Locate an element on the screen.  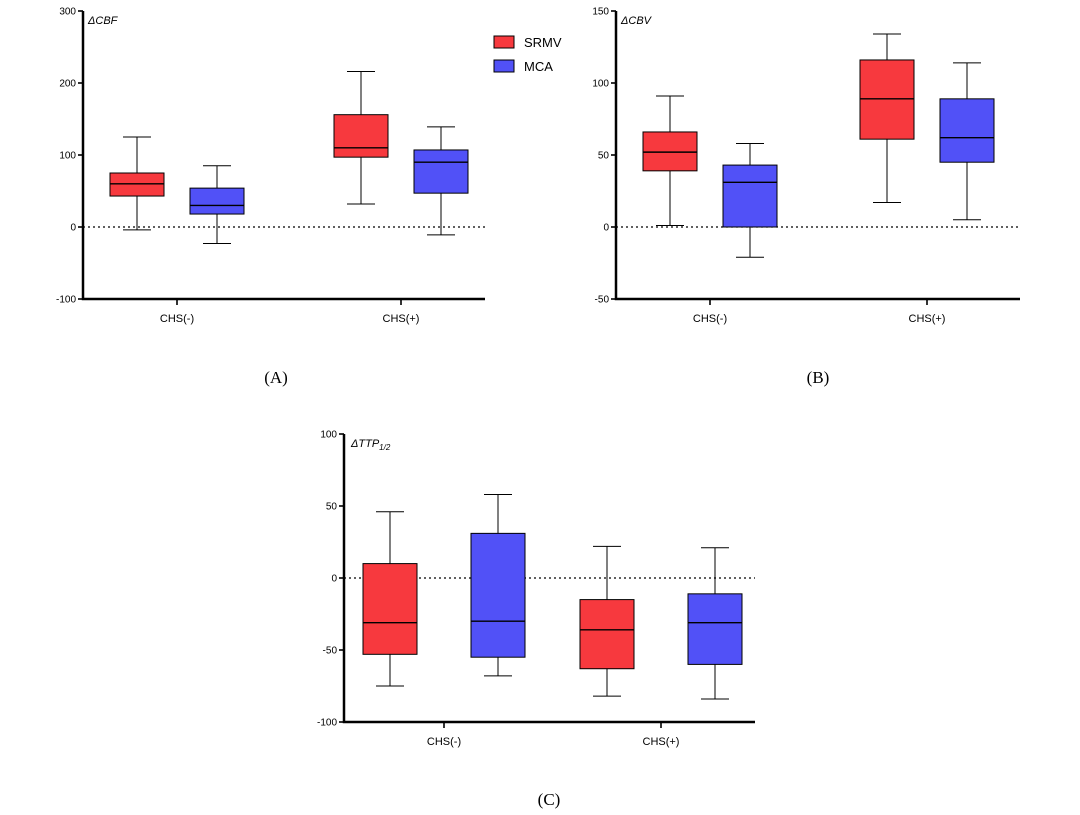
a-box-srmv-0-iqr is located at coordinates (137, 184).